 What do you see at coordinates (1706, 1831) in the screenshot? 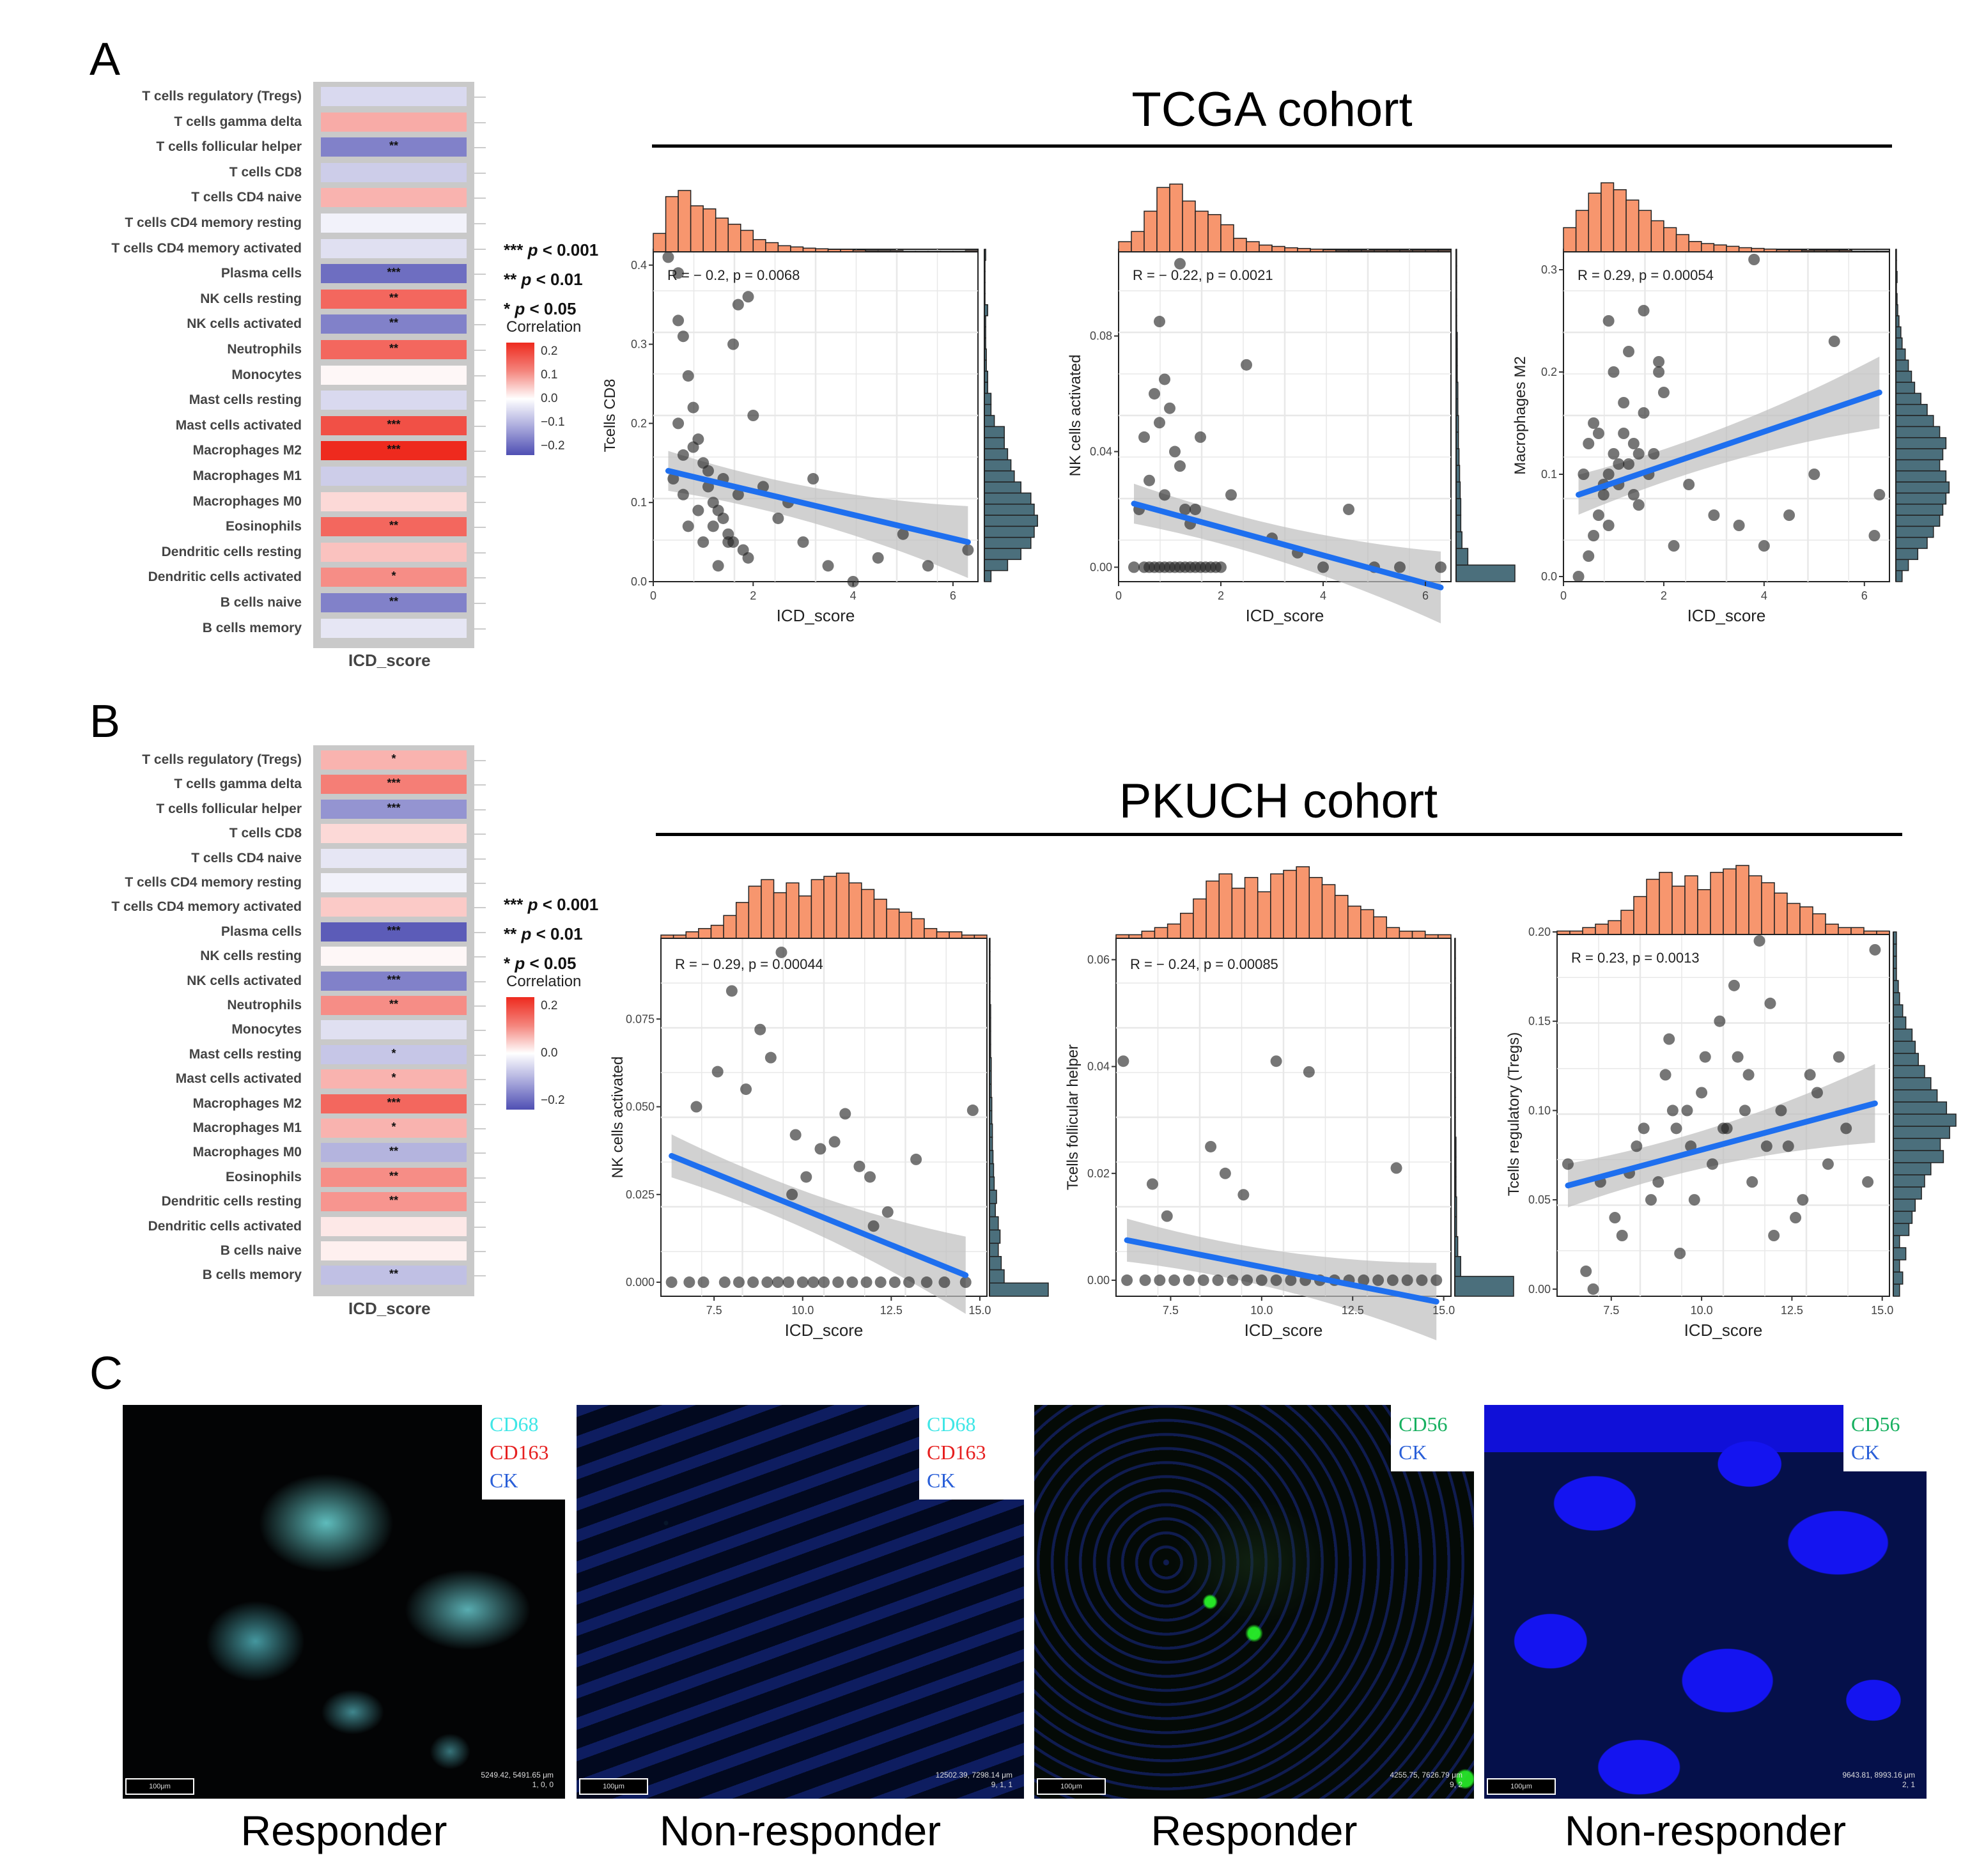
I see `micrograph-caption: Non-responder` at bounding box center [1706, 1831].